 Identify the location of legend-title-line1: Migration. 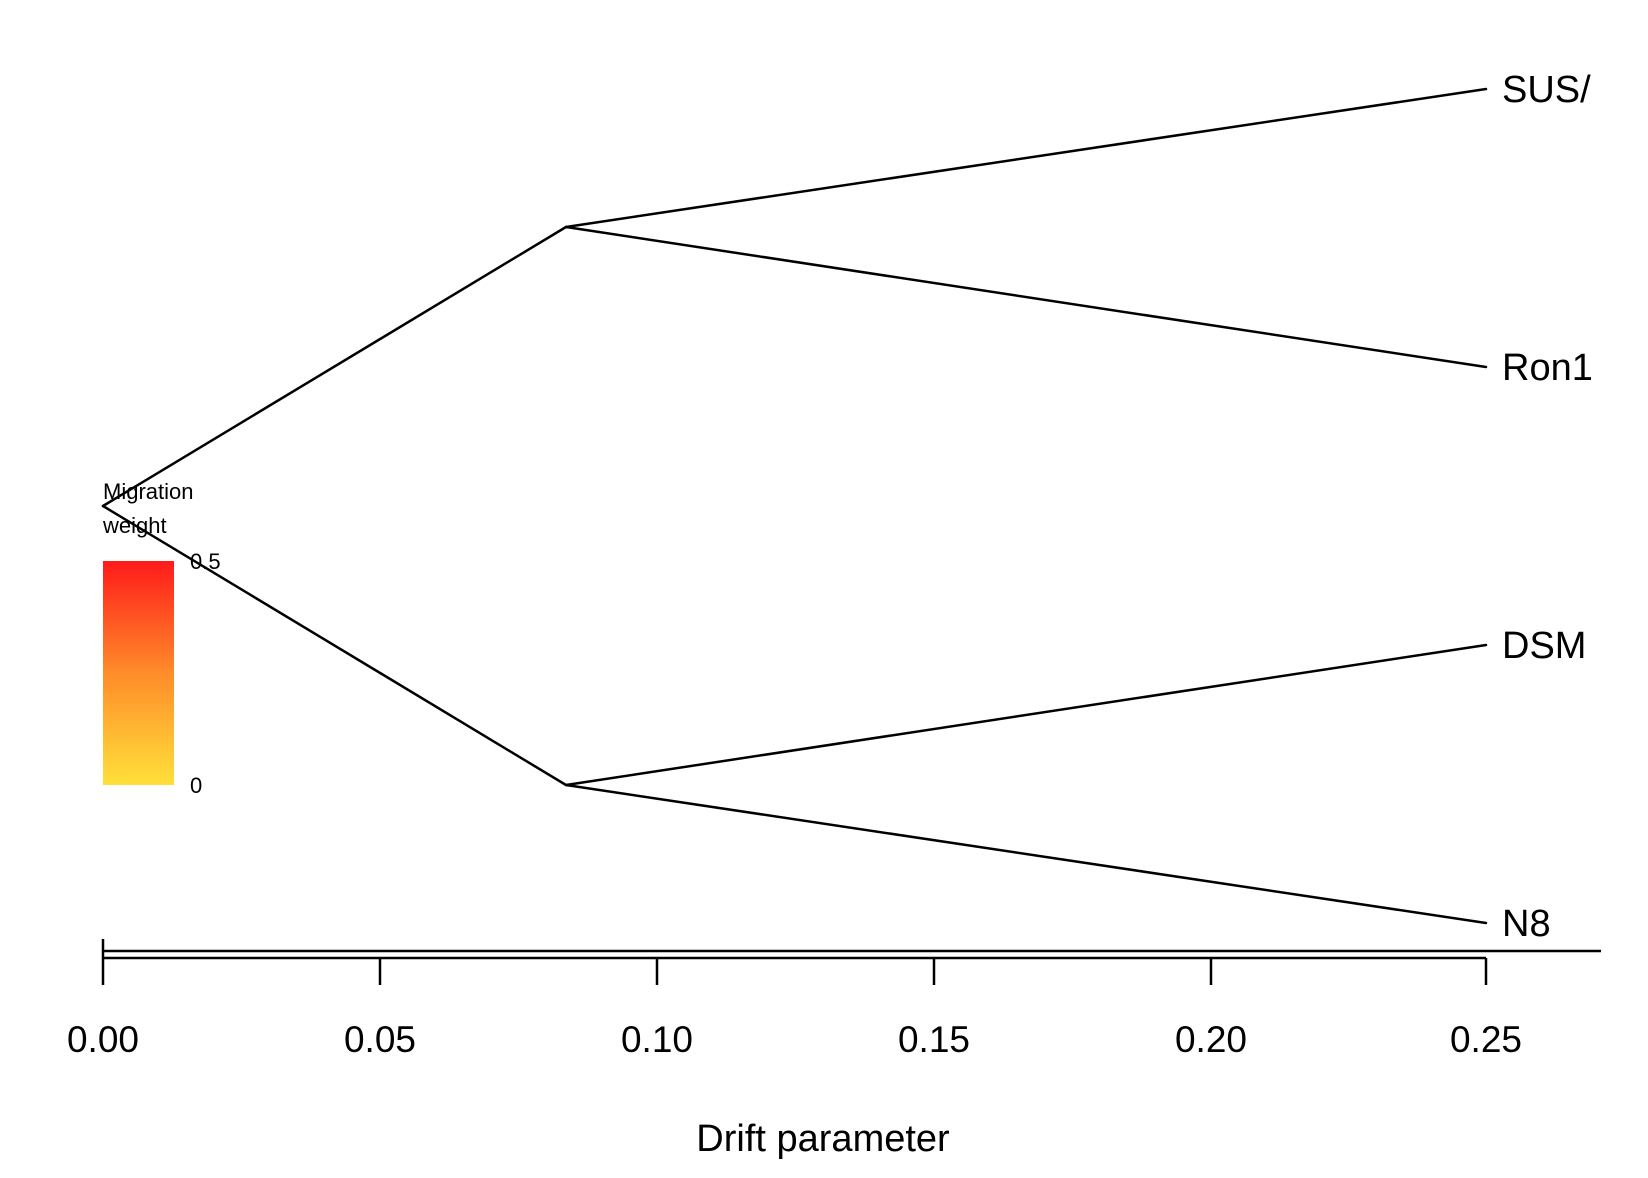
(148, 491).